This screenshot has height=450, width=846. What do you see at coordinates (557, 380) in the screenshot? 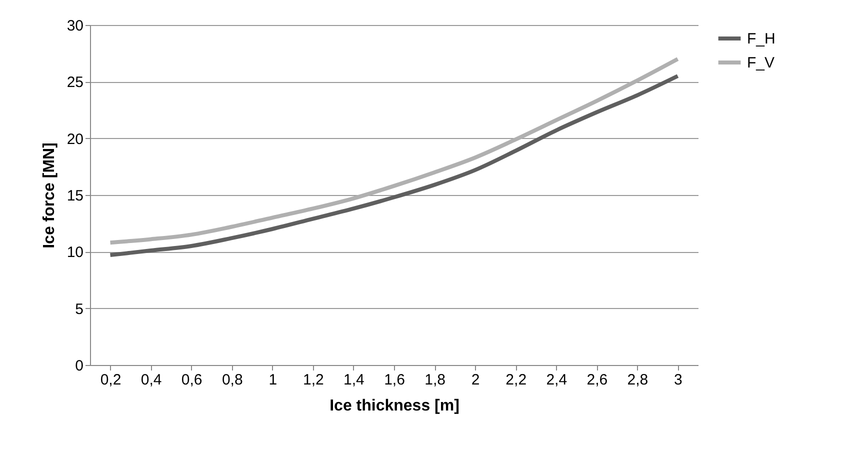
I see `x-tick-label: 2,4` at bounding box center [557, 380].